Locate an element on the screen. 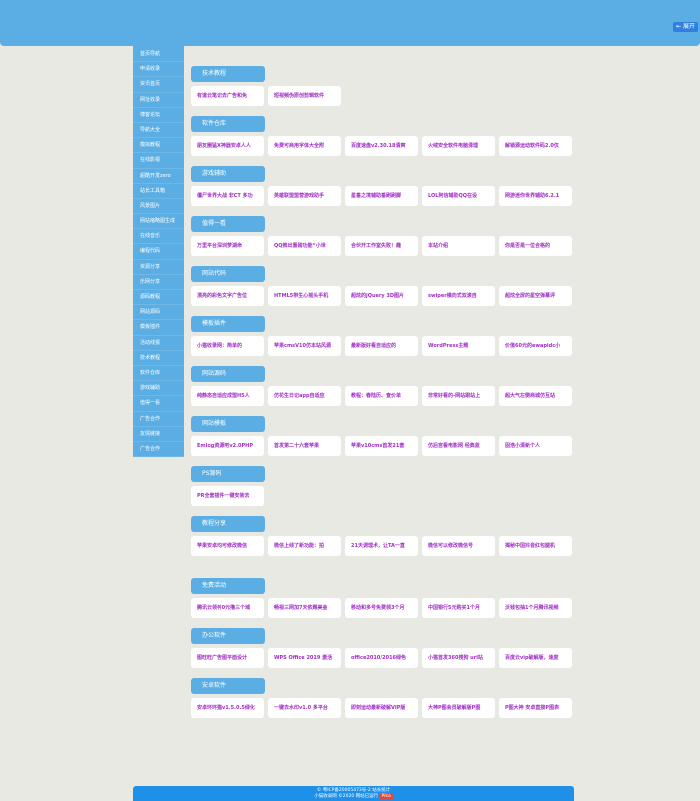 The image size is (700, 801). link-card: 超大气左侧商城仿互站 is located at coordinates (535, 396).